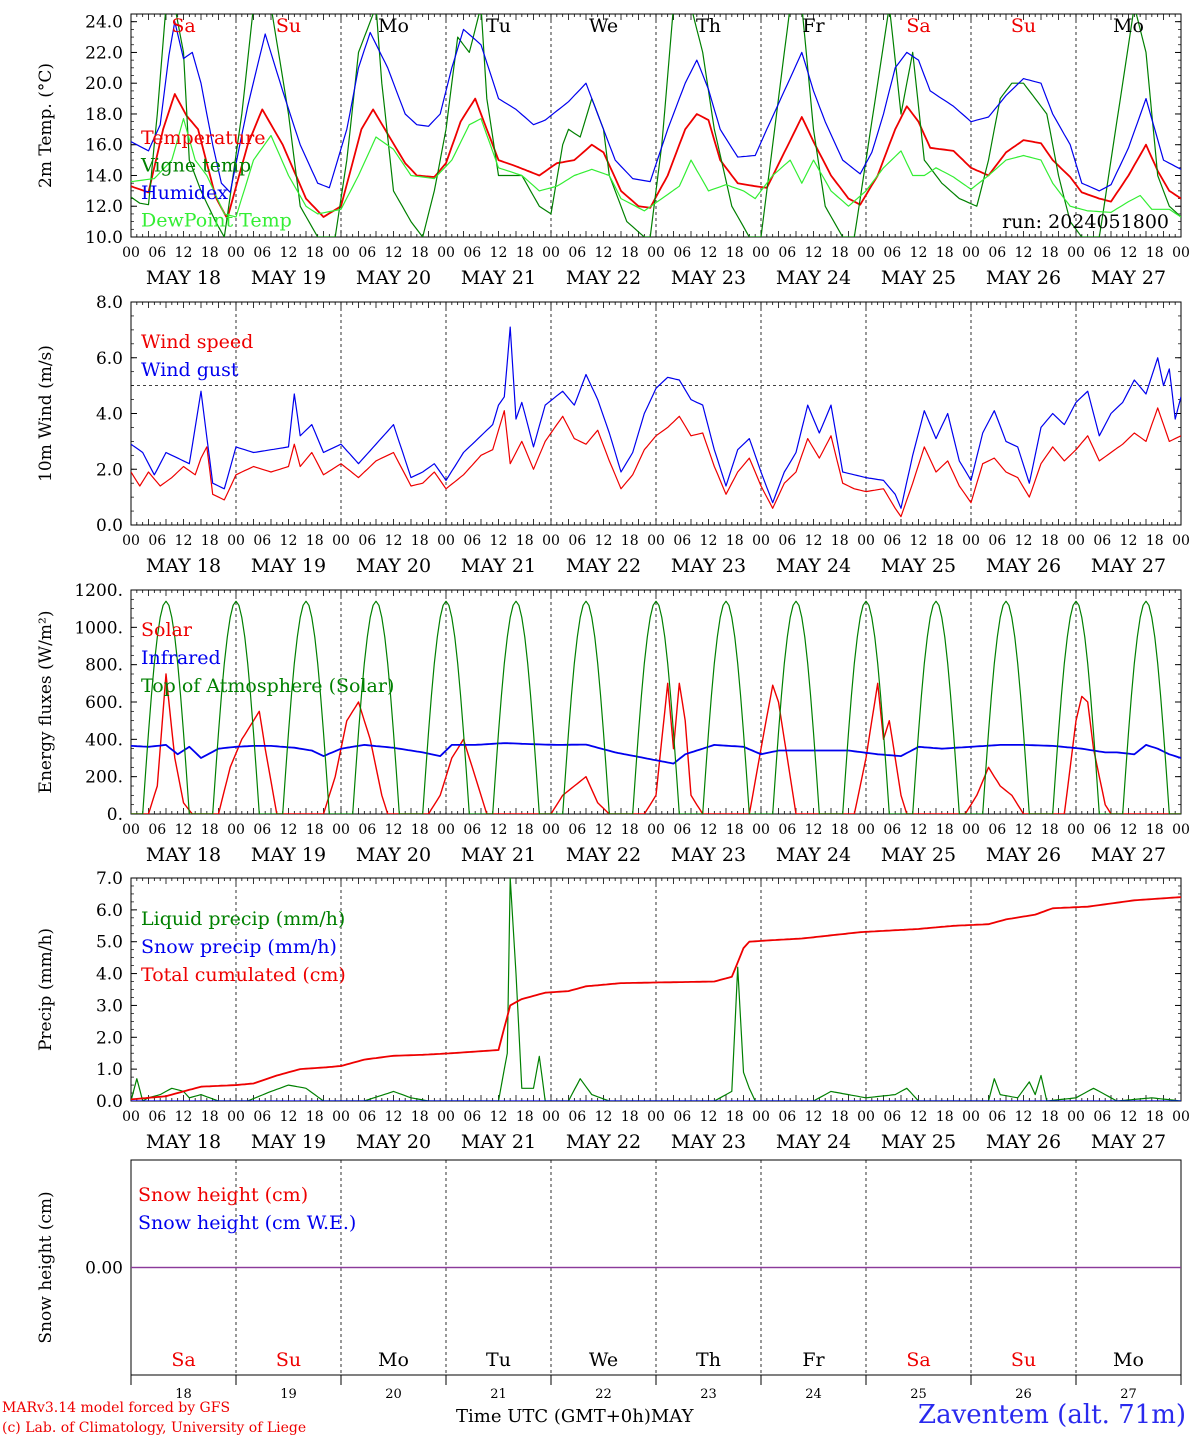 This screenshot has width=1194, height=1440. What do you see at coordinates (104, 666) in the screenshot?
I see `y-tick-label: 800.` at bounding box center [104, 666].